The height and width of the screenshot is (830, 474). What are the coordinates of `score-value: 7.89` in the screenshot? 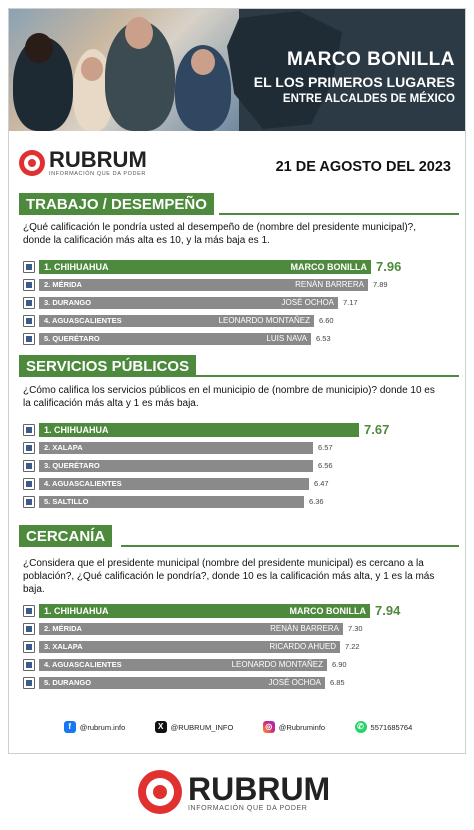 It's located at (380, 284).